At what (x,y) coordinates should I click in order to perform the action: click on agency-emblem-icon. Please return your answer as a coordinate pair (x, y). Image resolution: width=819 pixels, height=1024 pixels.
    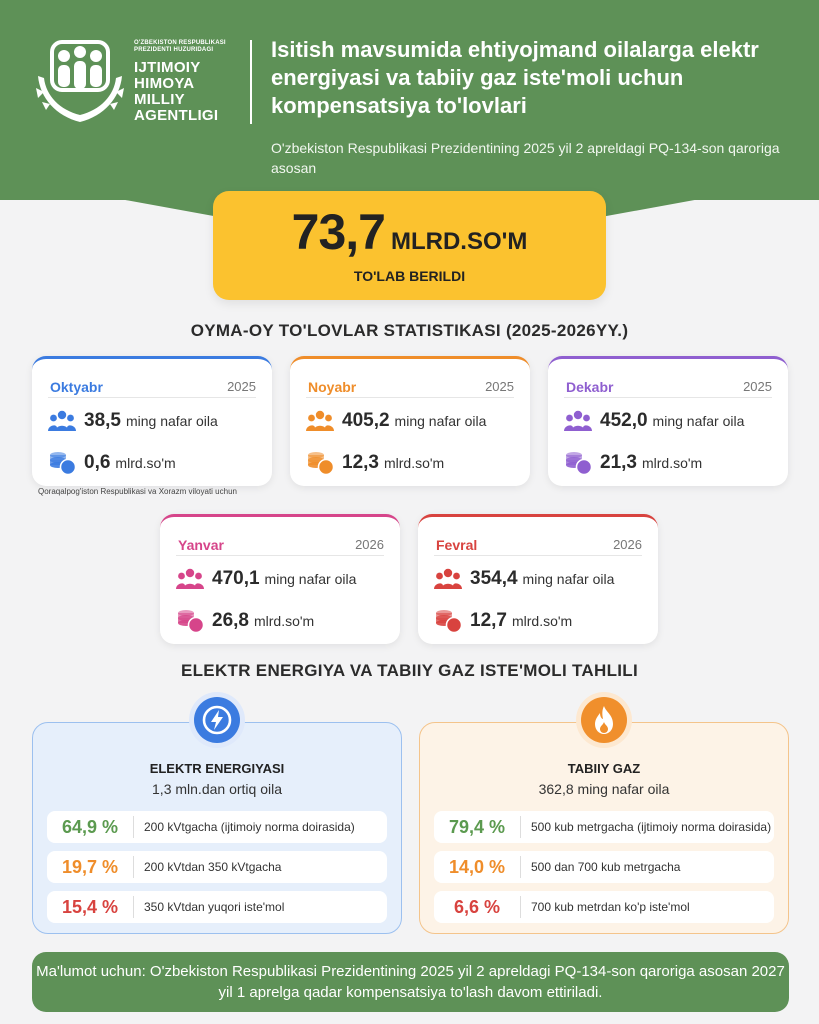
    Looking at the image, I should click on (80, 81).